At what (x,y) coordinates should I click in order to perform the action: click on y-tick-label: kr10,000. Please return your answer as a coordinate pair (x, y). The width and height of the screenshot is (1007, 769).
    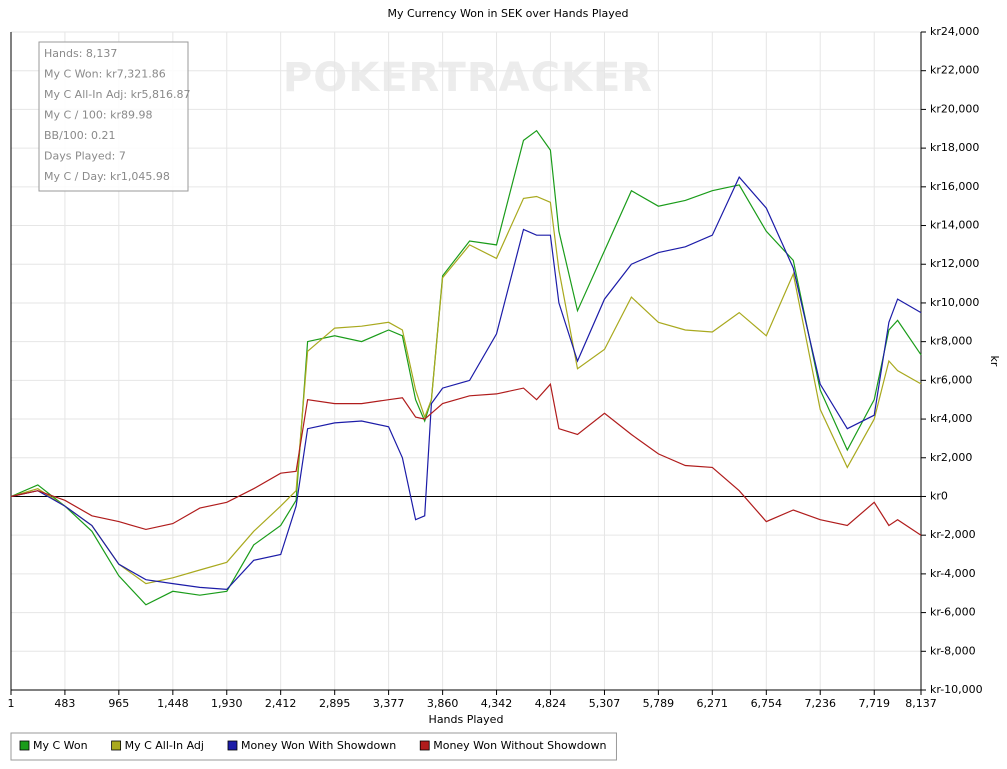
    Looking at the image, I should click on (954, 302).